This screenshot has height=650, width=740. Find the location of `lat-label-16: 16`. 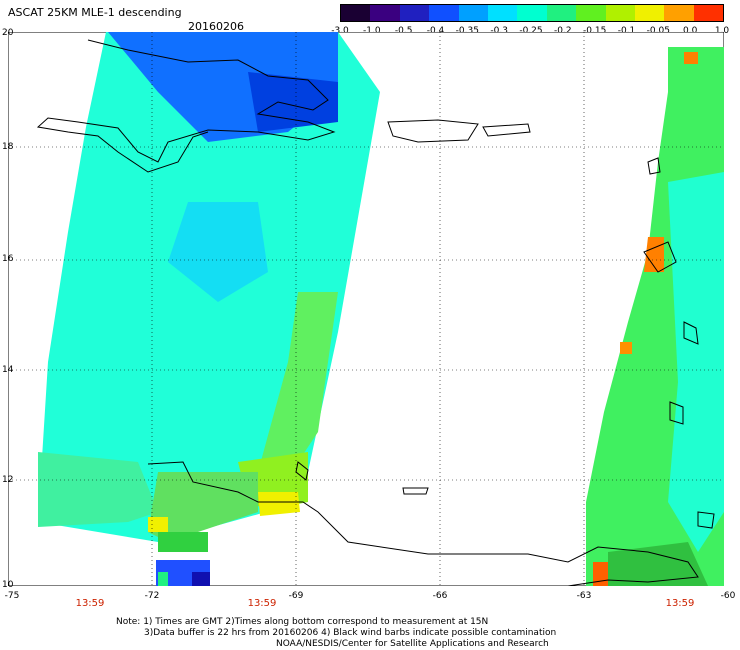

lat-label-16: 16 is located at coordinates (8, 259).